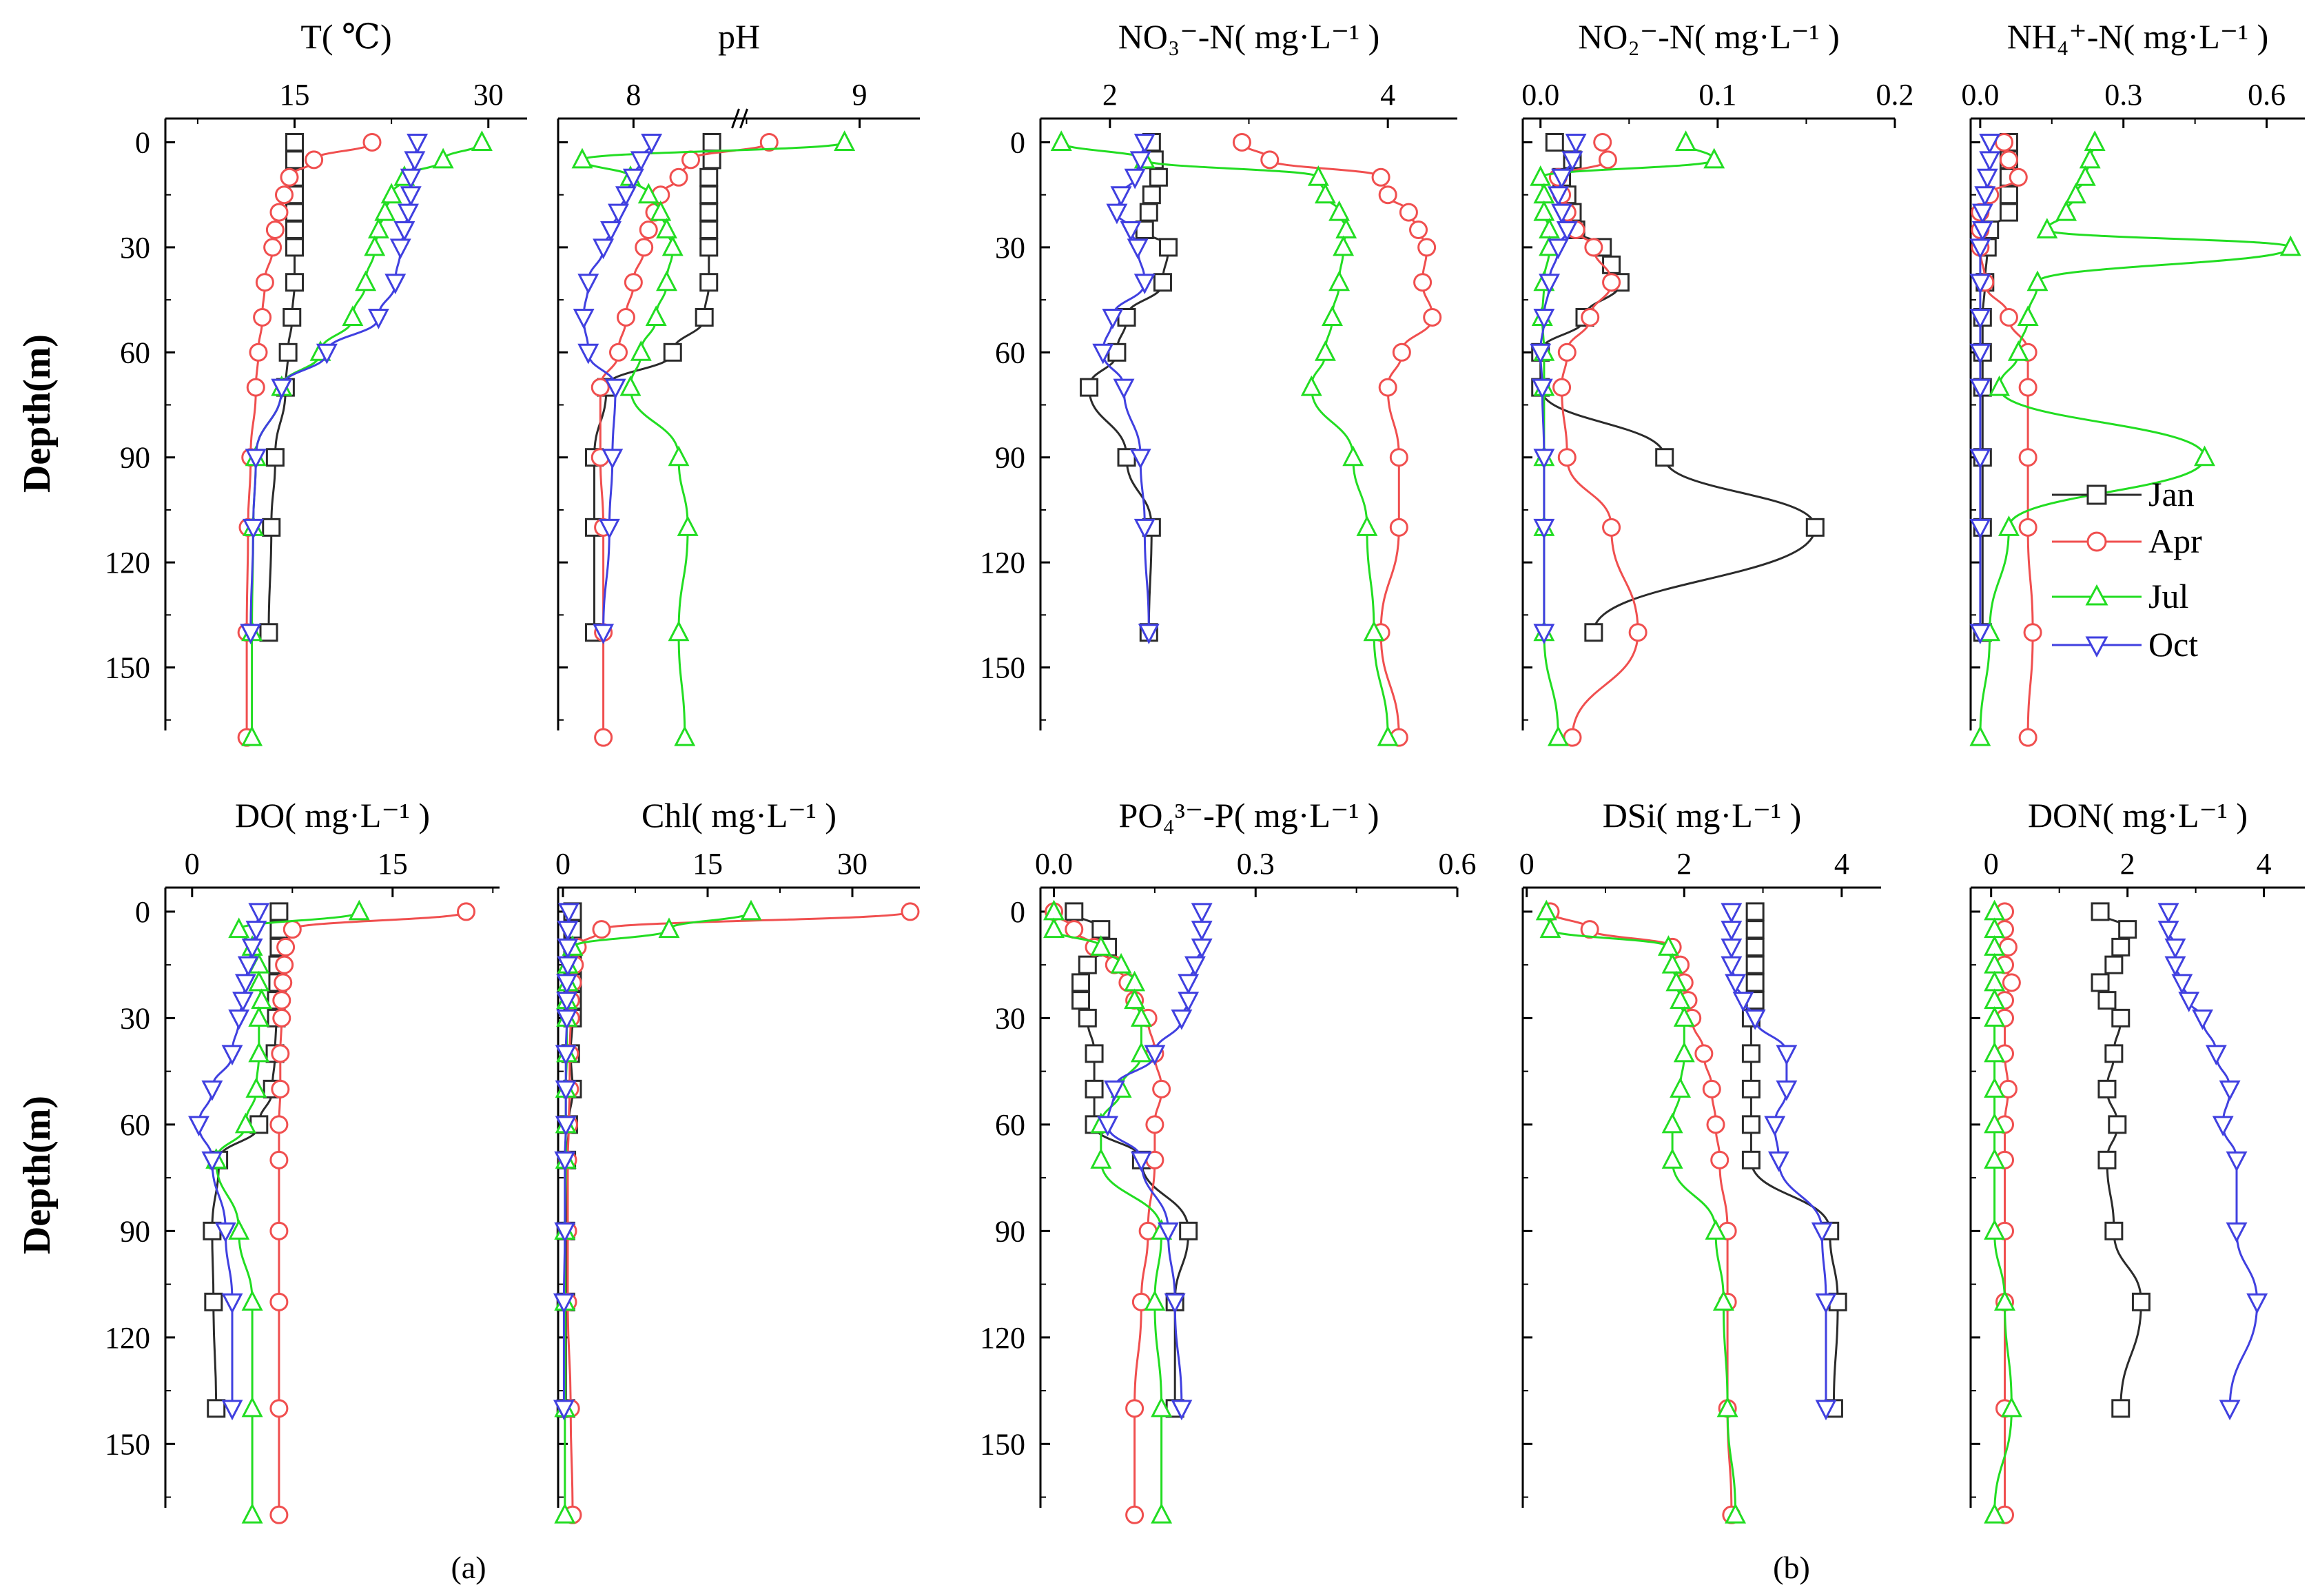 The width and height of the screenshot is (2320, 1596). Describe the element at coordinates (135, 248) in the screenshot. I see `y-tick-label: 30` at that location.